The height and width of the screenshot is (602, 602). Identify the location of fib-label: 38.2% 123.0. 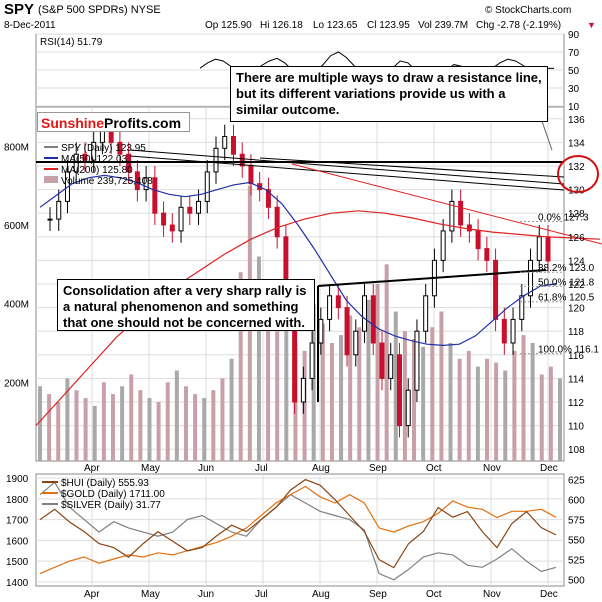
(566, 268).